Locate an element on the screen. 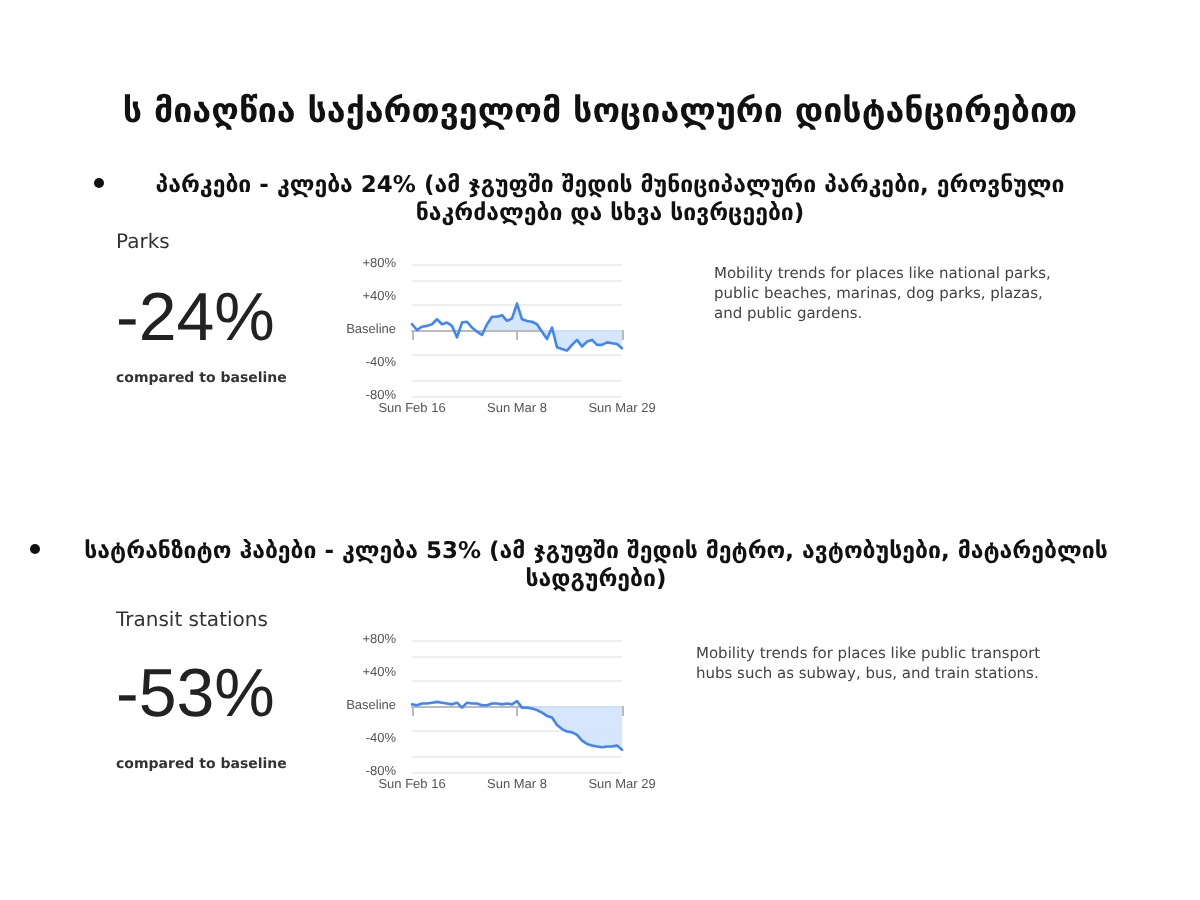 This screenshot has height=900, width=1200. chart-title: ს მიაღწია საქართველომ სოციალური დისტანცირებით is located at coordinates (600, 112).